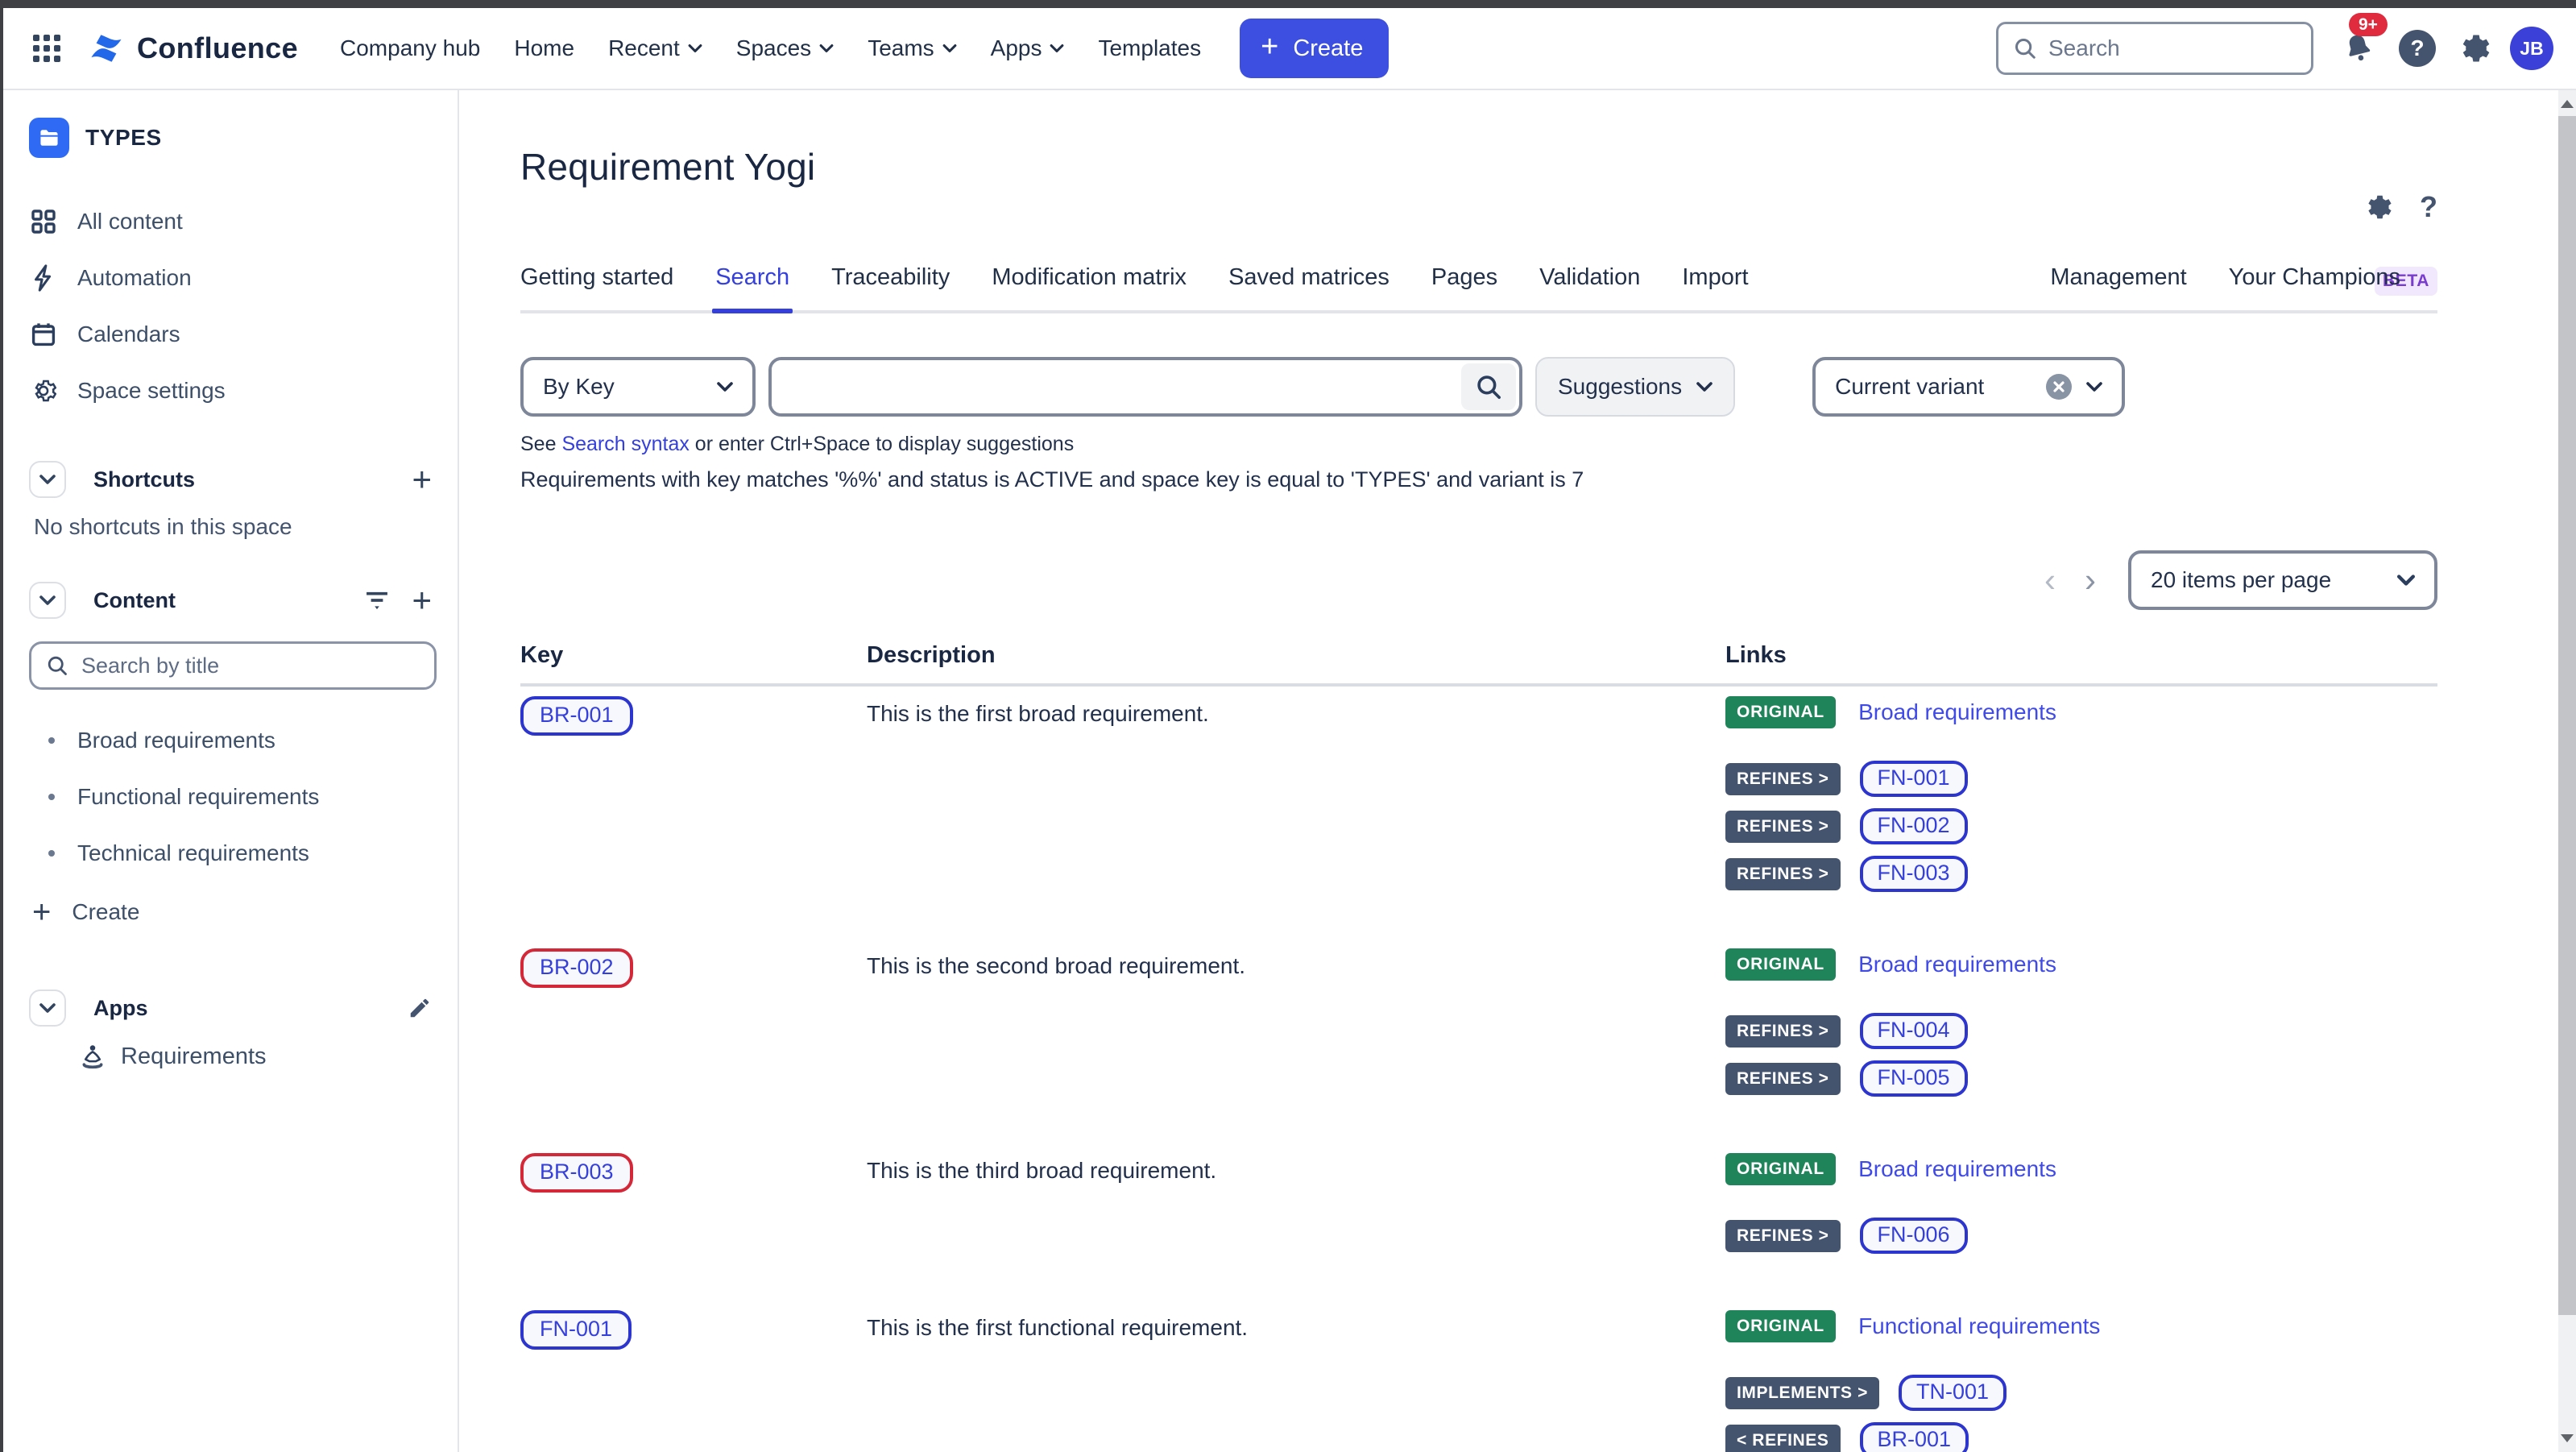  Describe the element at coordinates (544, 48) in the screenshot. I see `topnav-item-home: Home` at that location.